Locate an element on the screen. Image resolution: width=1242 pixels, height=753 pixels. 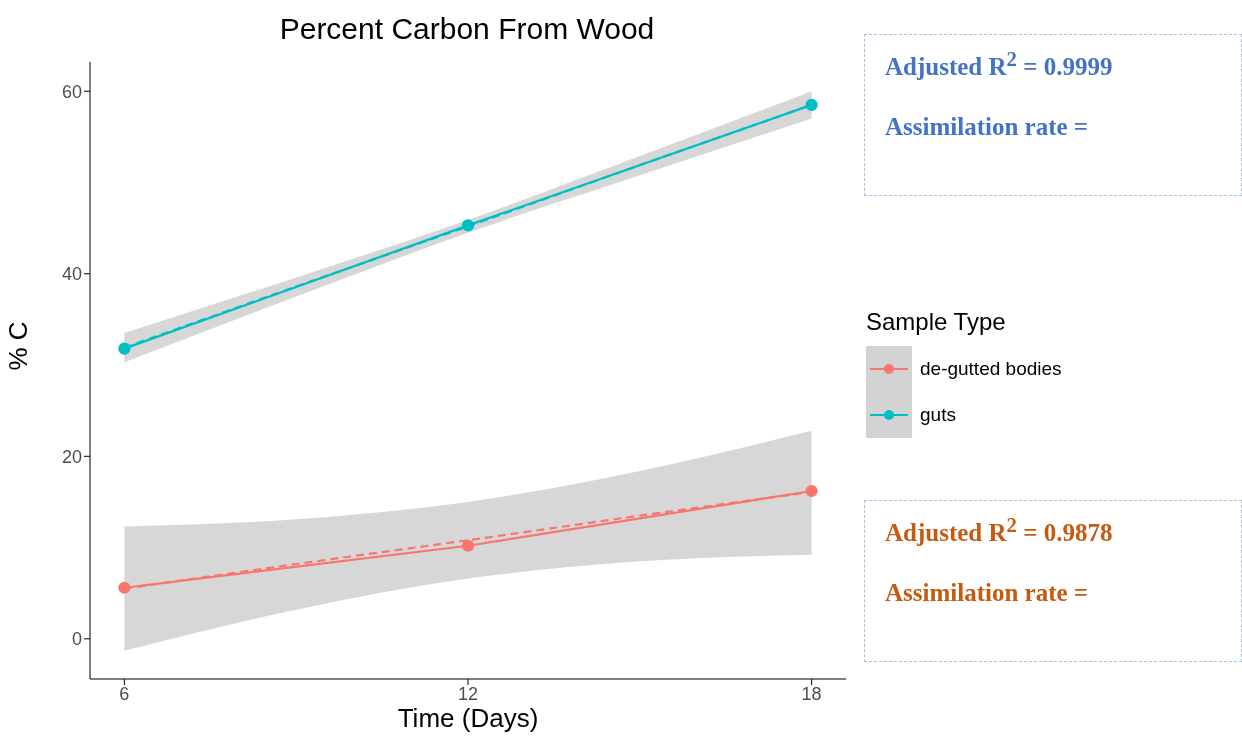
text: Adjusted R$^{2}$ = 0.9999 is located at coordinates (999, 64).